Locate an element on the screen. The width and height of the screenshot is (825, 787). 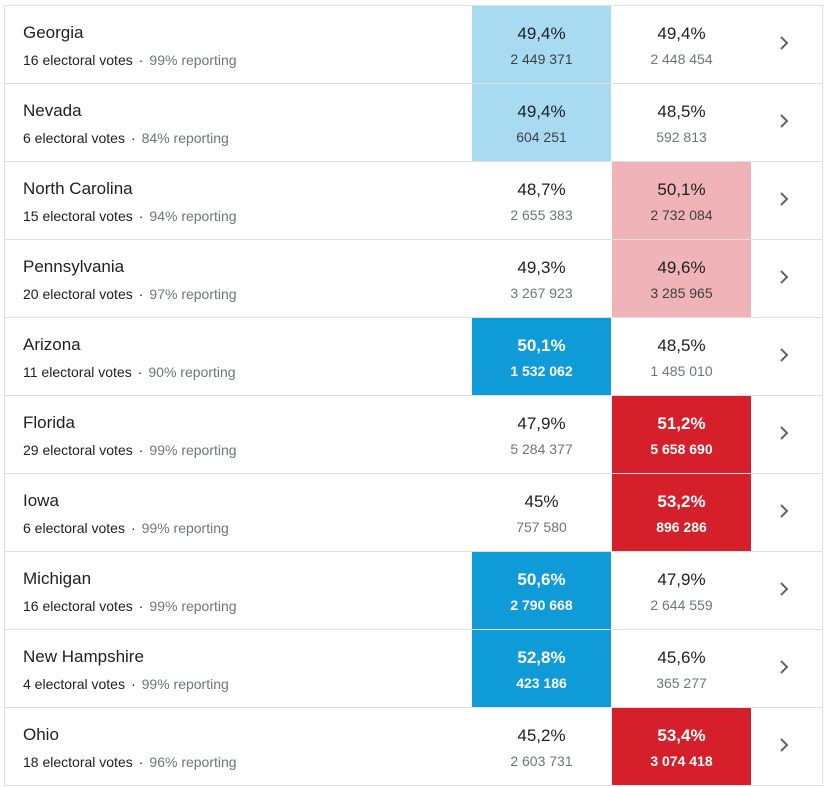
state-meta: 29 electoral votes · 99% reporting is located at coordinates (130, 450).